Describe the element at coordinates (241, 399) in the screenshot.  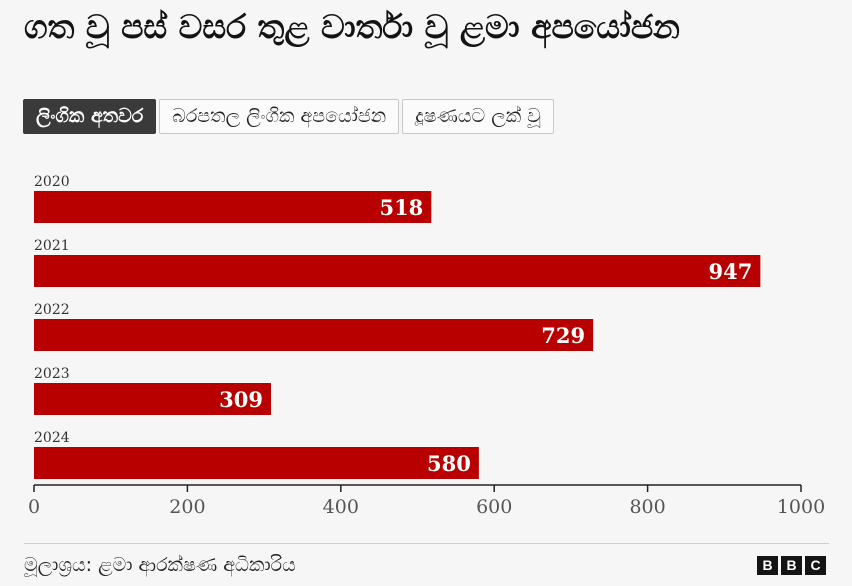
I see `data-label: 309` at that location.